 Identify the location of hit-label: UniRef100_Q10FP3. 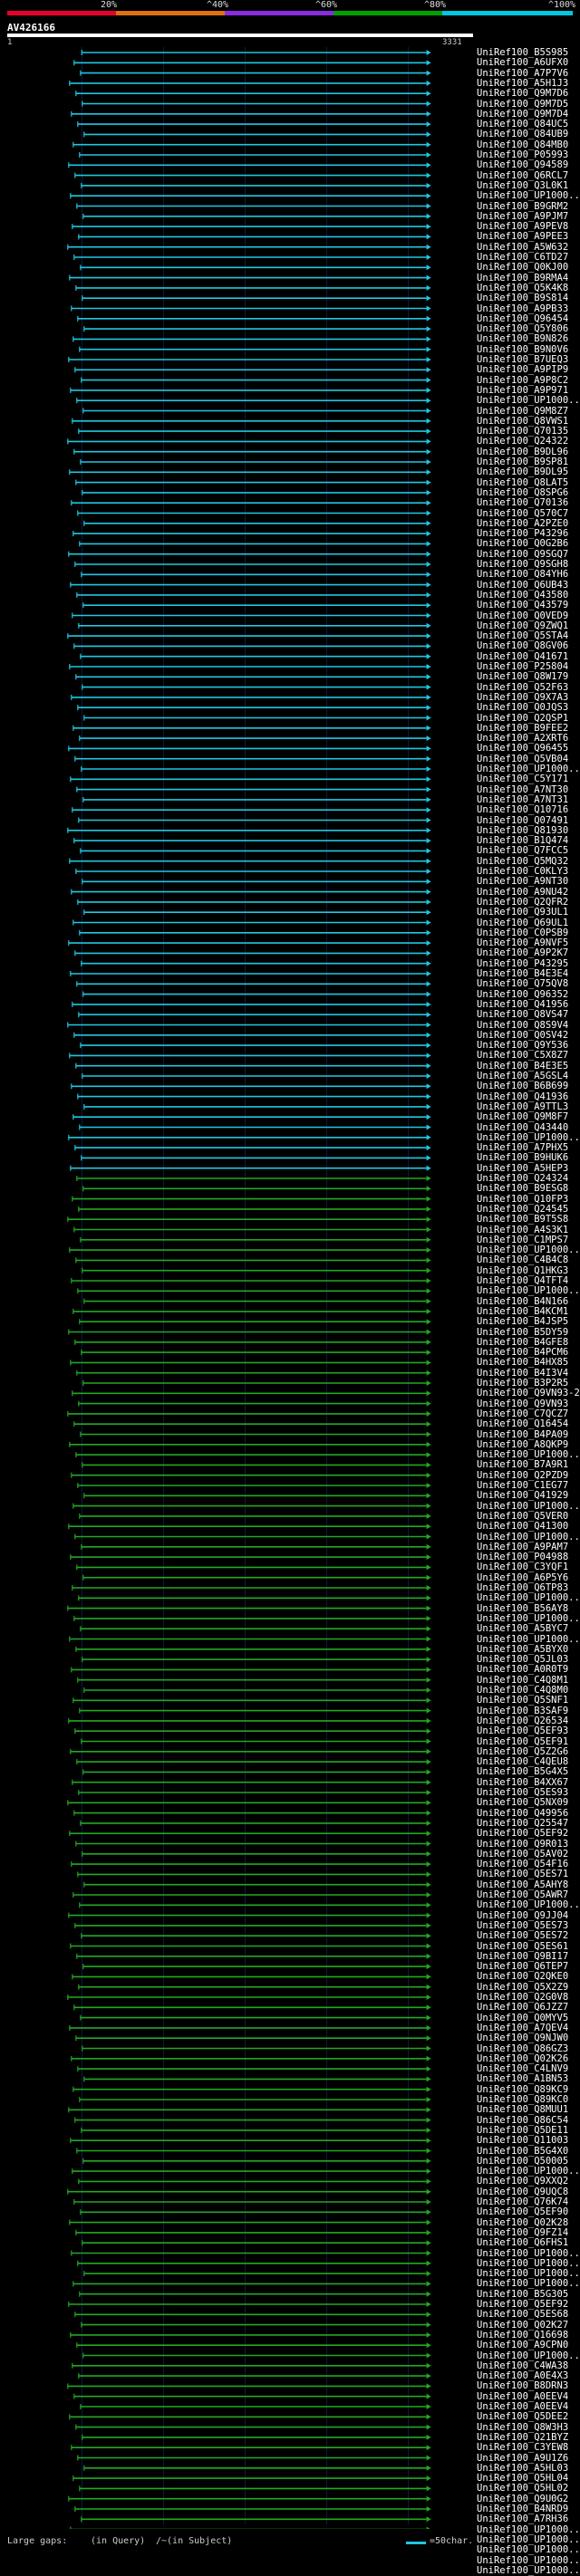
(523, 1199).